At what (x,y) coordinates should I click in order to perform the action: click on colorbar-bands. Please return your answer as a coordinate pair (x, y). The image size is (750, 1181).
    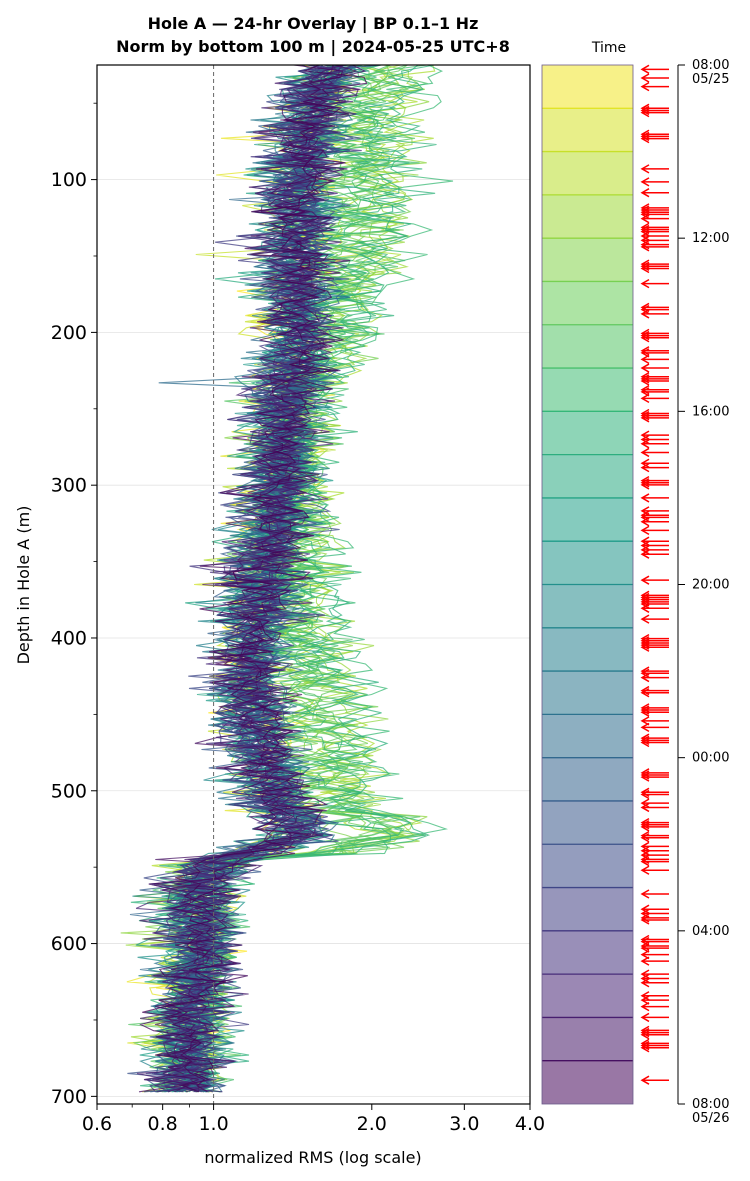
    Looking at the image, I should click on (587, 584).